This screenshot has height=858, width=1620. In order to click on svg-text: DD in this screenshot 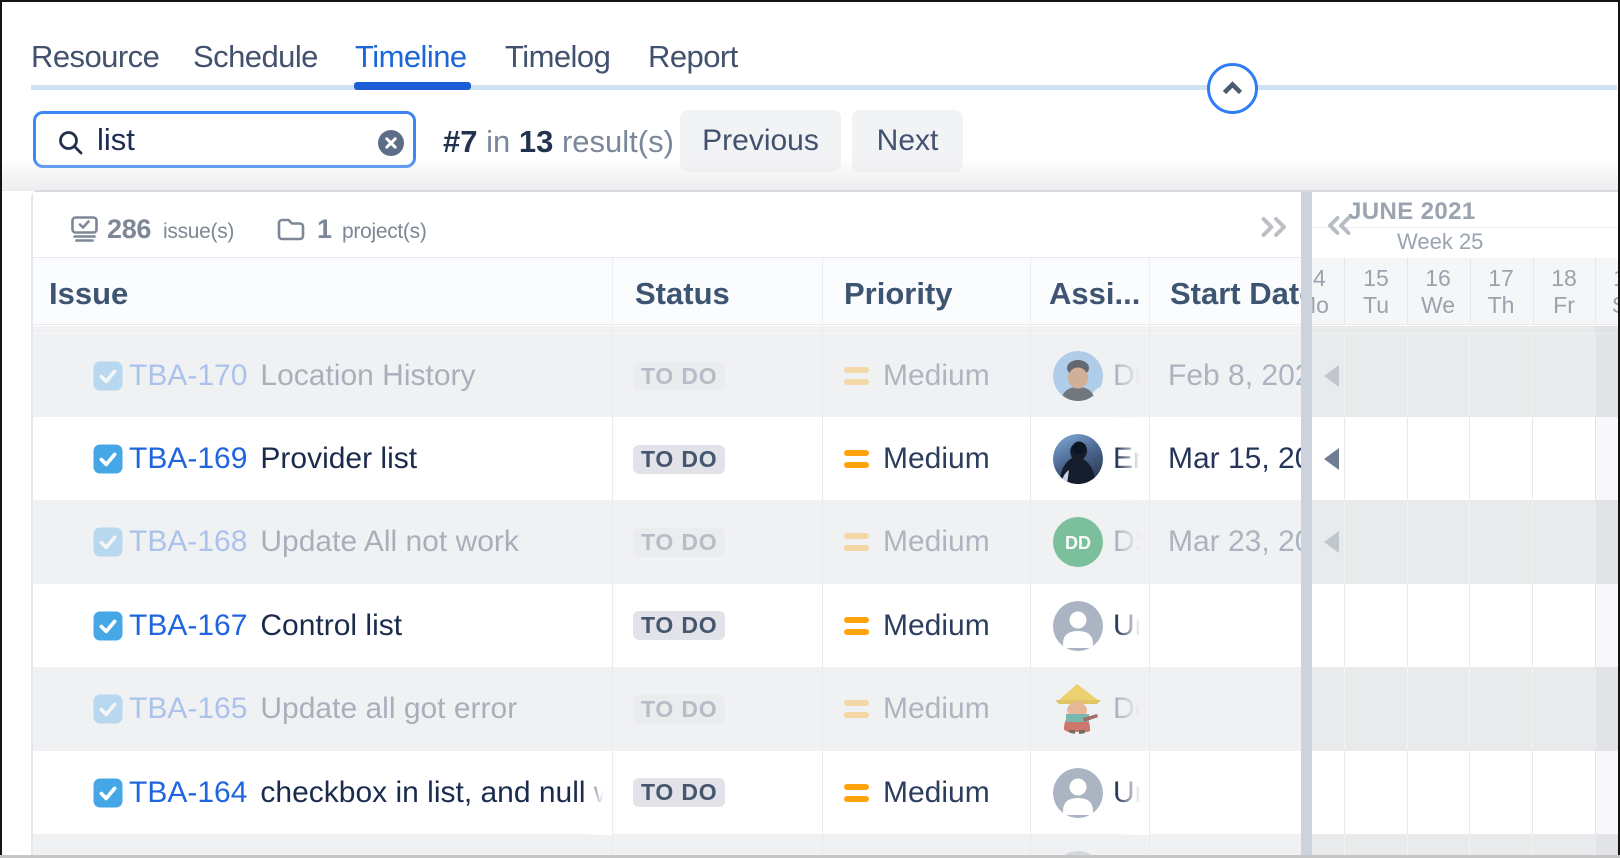, I will do `click(1078, 543)`.